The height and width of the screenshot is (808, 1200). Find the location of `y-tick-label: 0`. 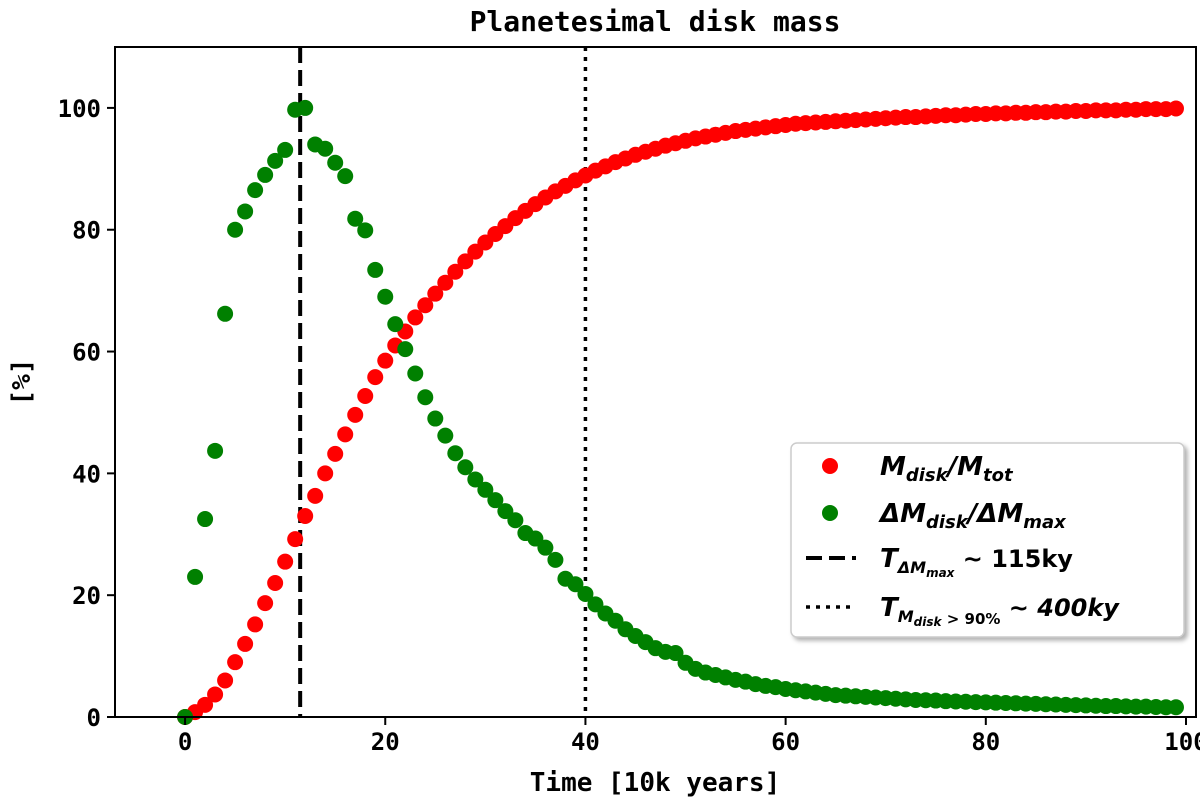

y-tick-label: 0 is located at coordinates (94, 718).